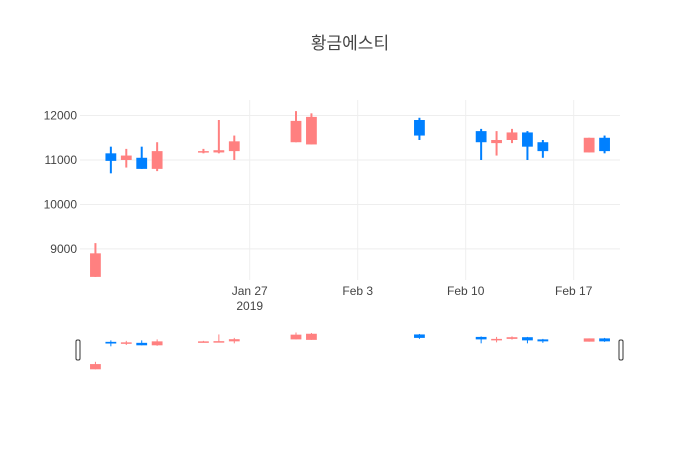 The width and height of the screenshot is (700, 450). Describe the element at coordinates (61, 204) in the screenshot. I see `y-tick-label: 10000` at that location.